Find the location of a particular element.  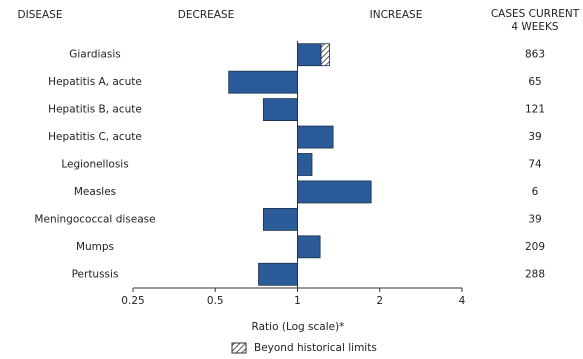

disease-label: Hepatitis B, acute is located at coordinates (95, 110).